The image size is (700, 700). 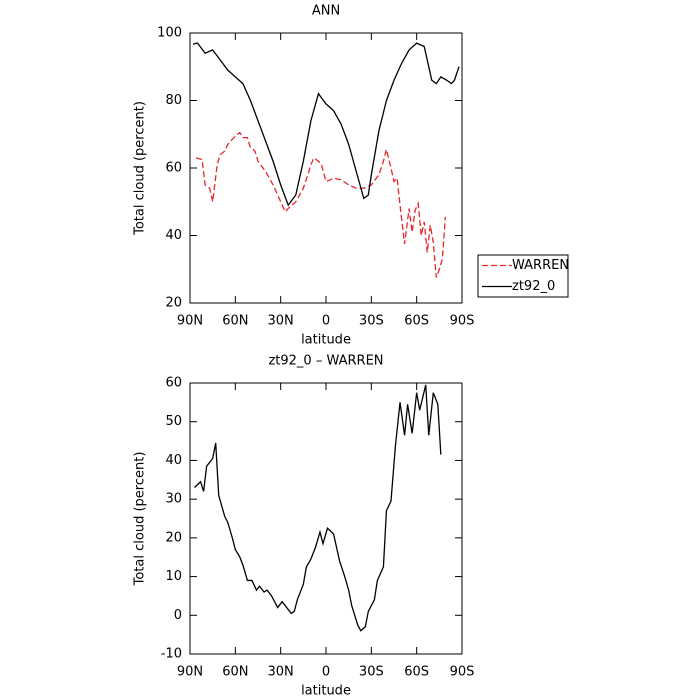 I want to click on legend-label: zt92_0, so click(x=533, y=286).